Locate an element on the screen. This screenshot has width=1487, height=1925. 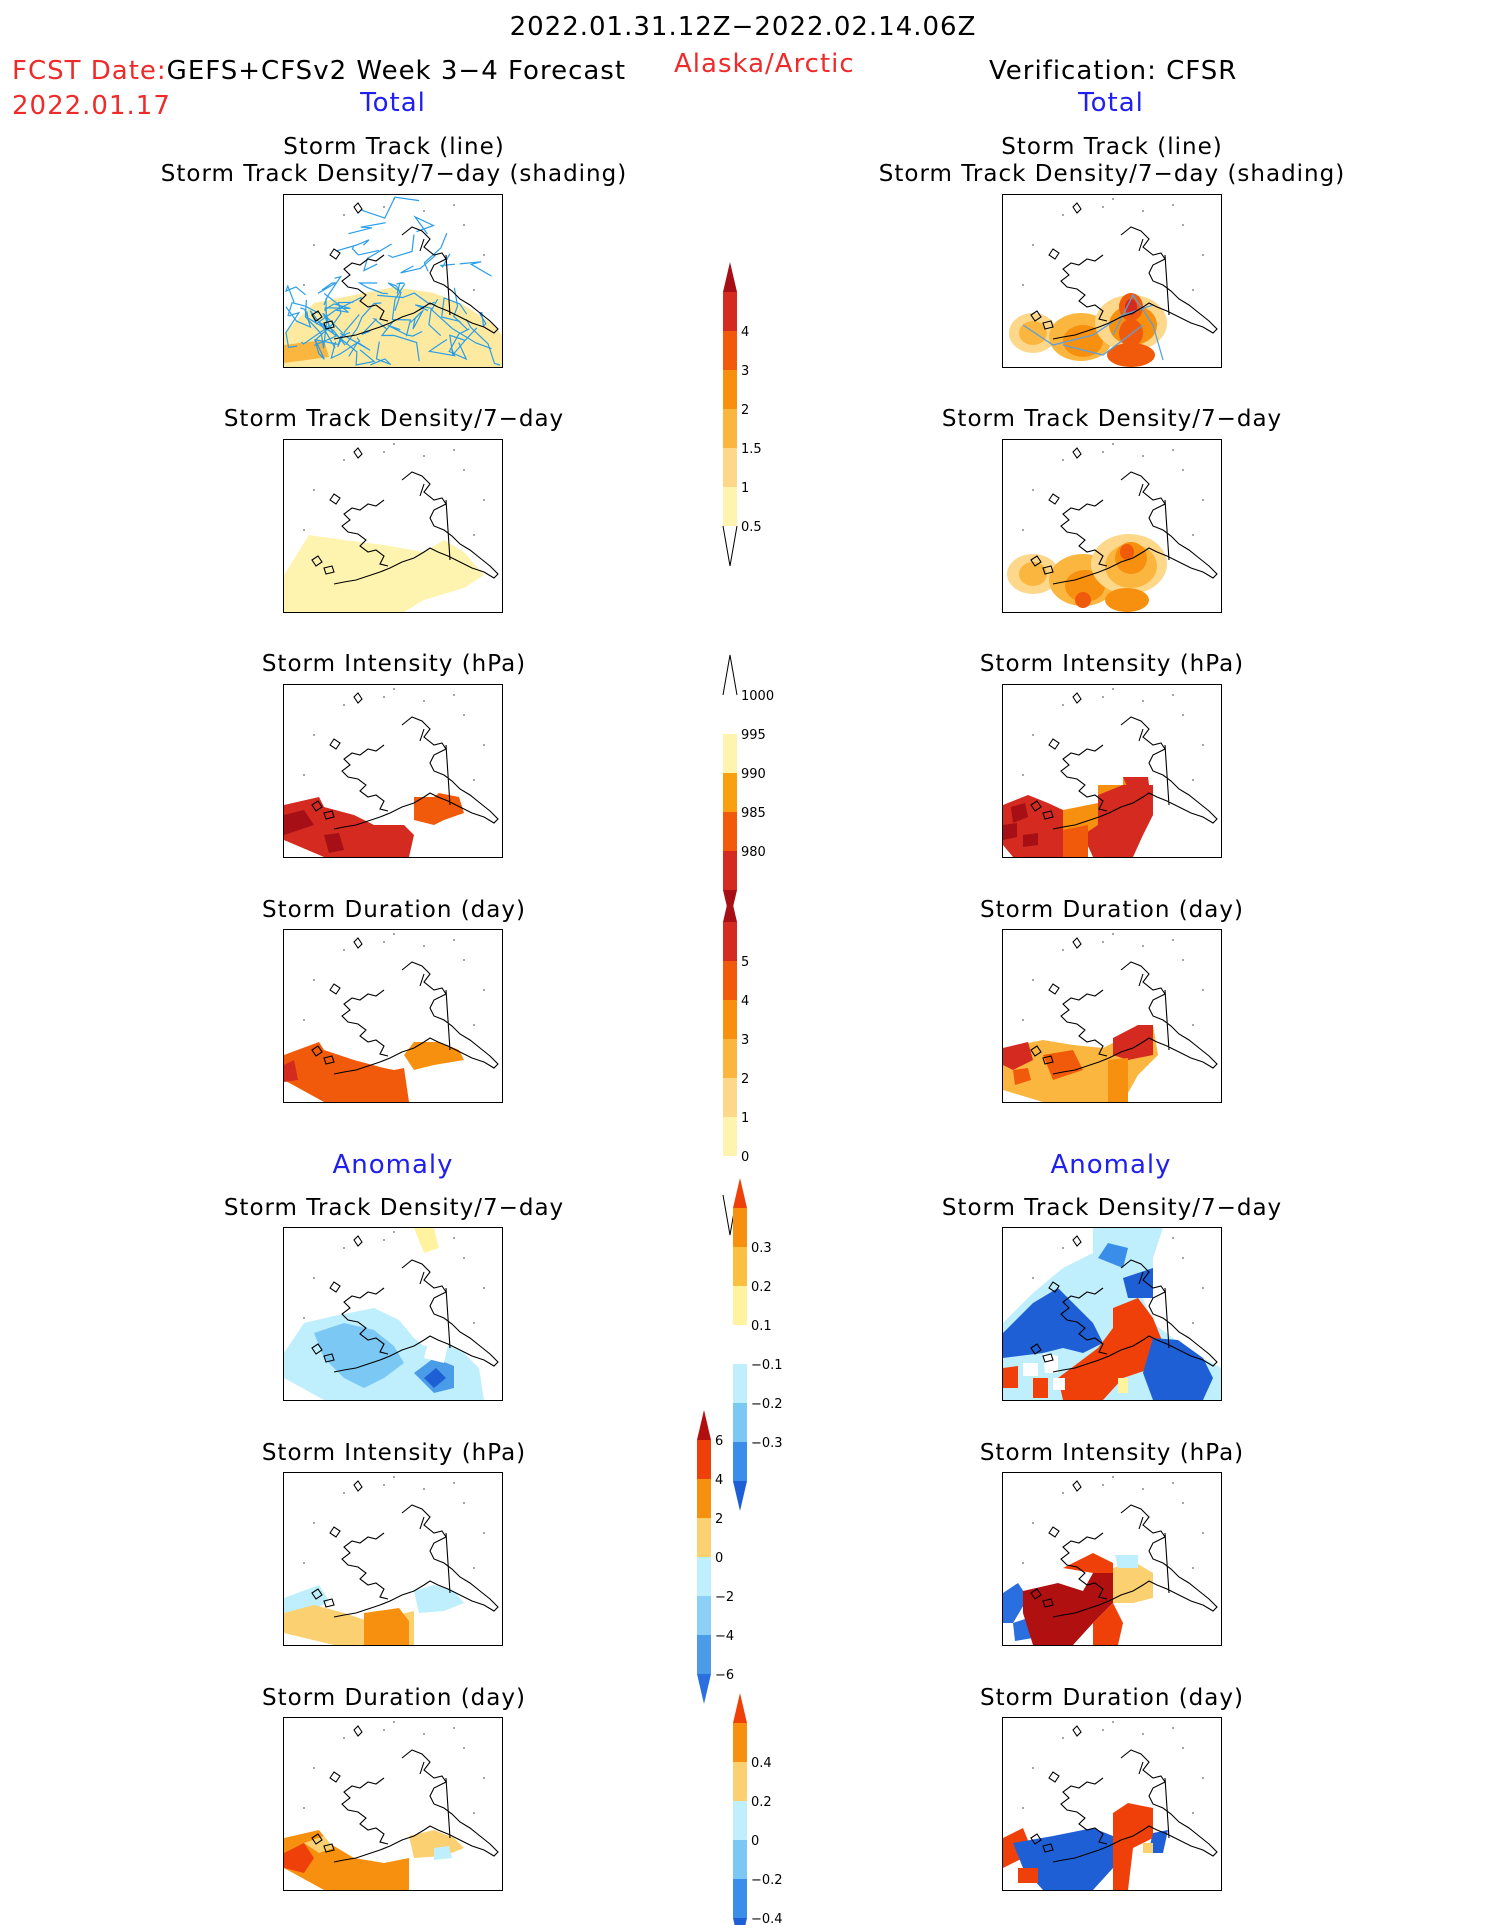
forecast-info: FCST Date:GEFS+CFSv2 Week 3−4 Forecast is located at coordinates (319, 71).